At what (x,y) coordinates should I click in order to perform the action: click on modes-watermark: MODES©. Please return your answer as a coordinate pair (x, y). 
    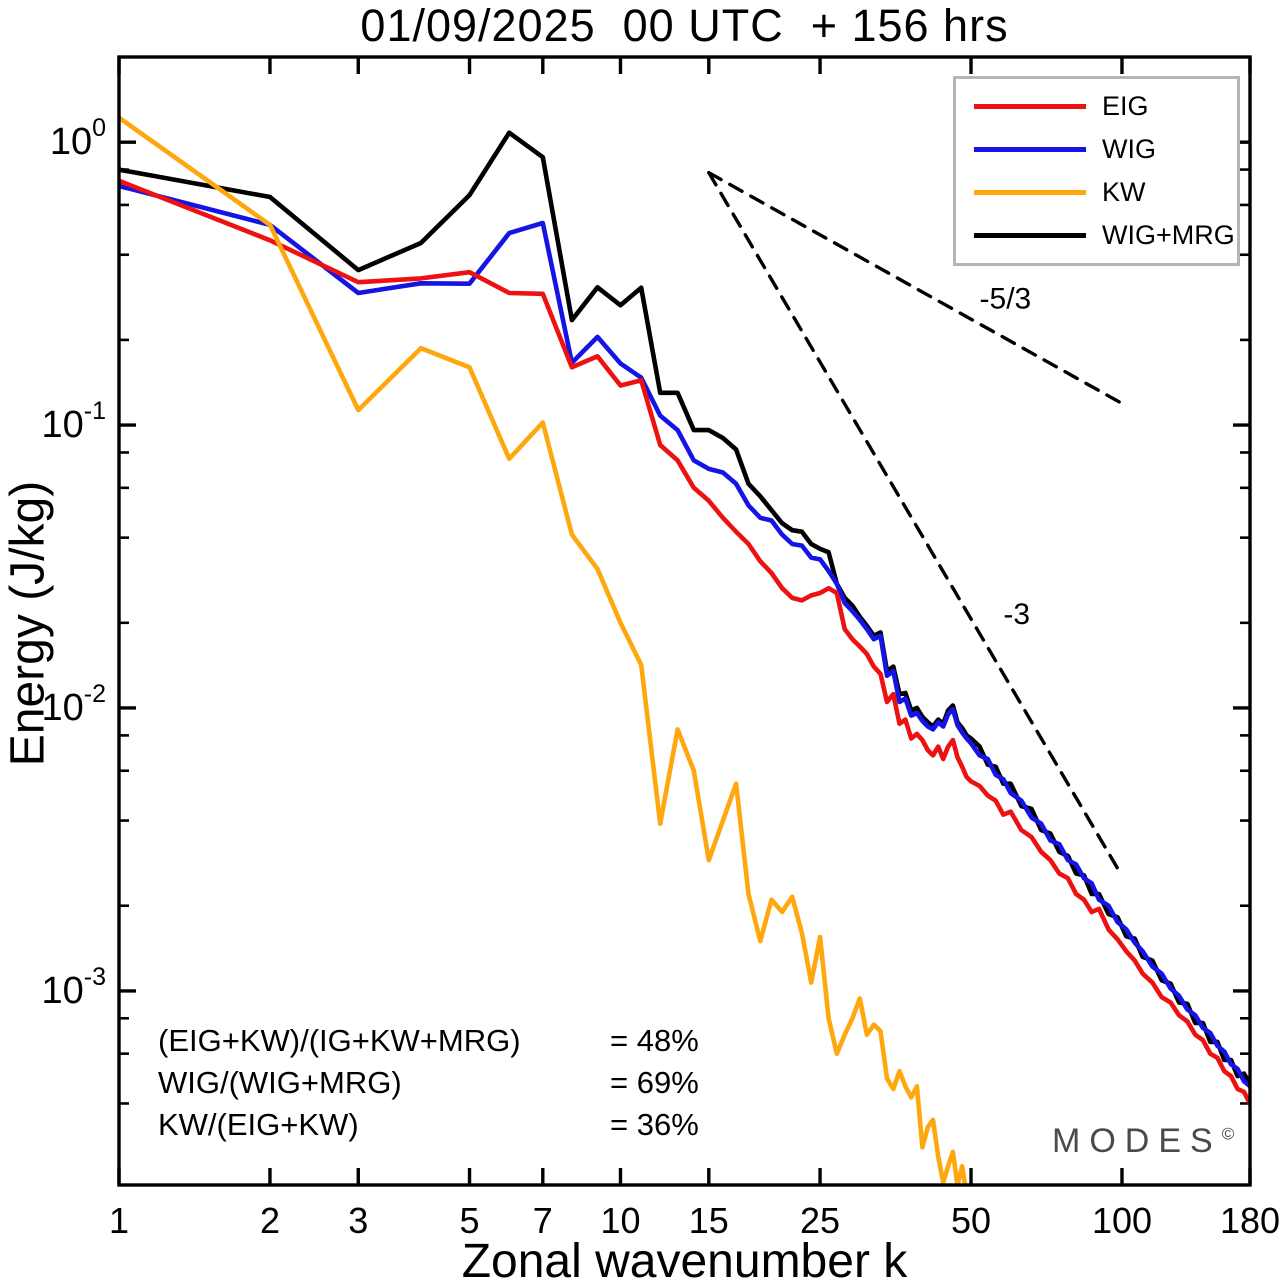
    Looking at the image, I should click on (1143, 1141).